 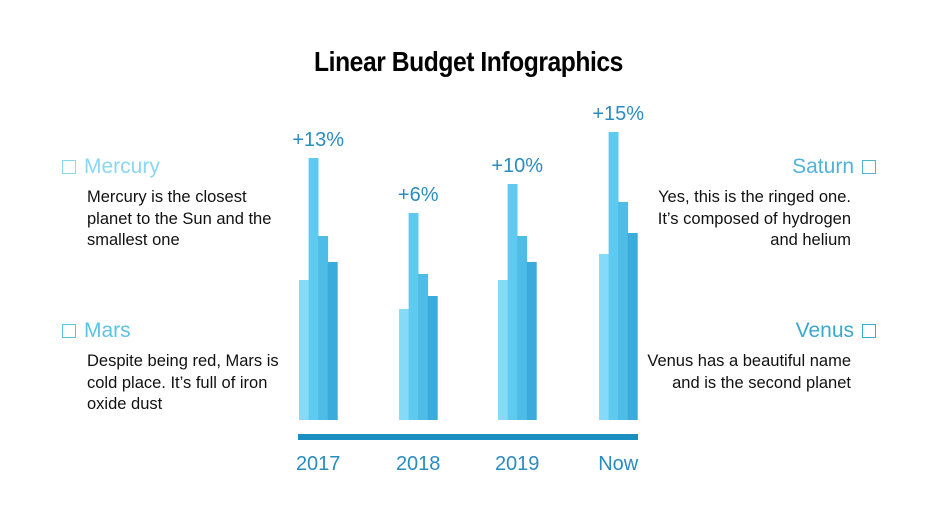 I want to click on heading-venus: Venus, so click(x=761, y=331).